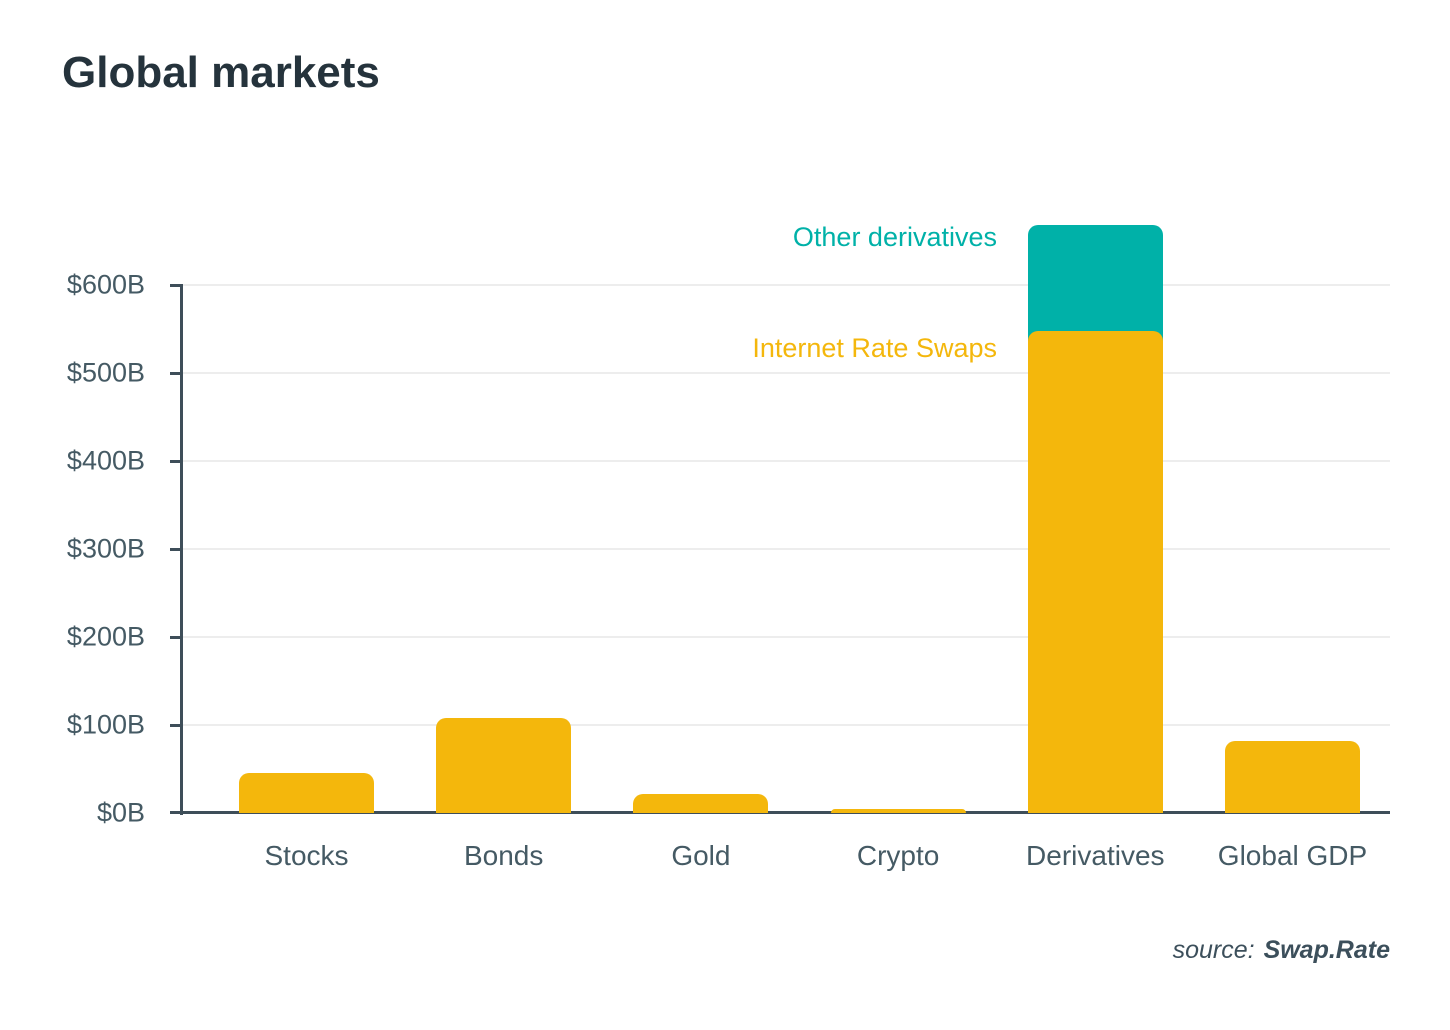  I want to click on legend-label-other-derivatives: Other derivatives, so click(894, 237).